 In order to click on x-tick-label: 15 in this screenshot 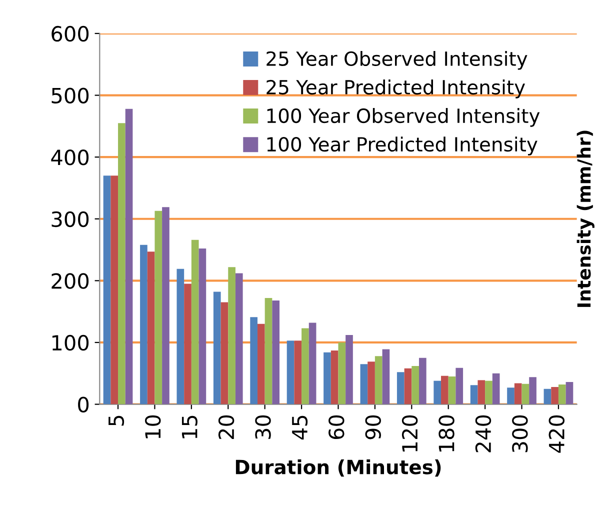, I will do `click(190, 427)`.